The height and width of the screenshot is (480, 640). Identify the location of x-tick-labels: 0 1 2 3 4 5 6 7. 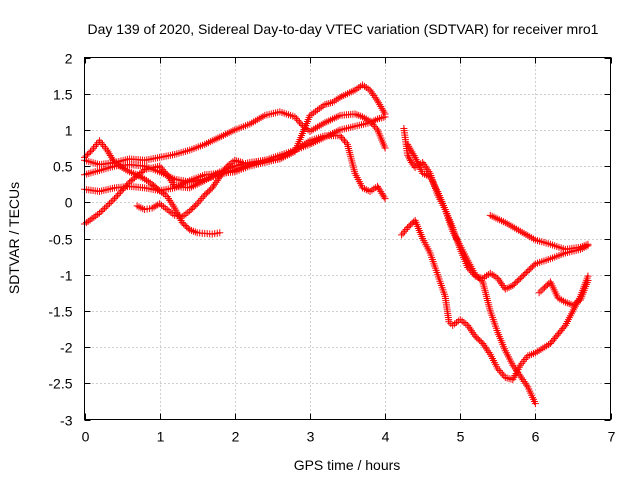
(349, 437).